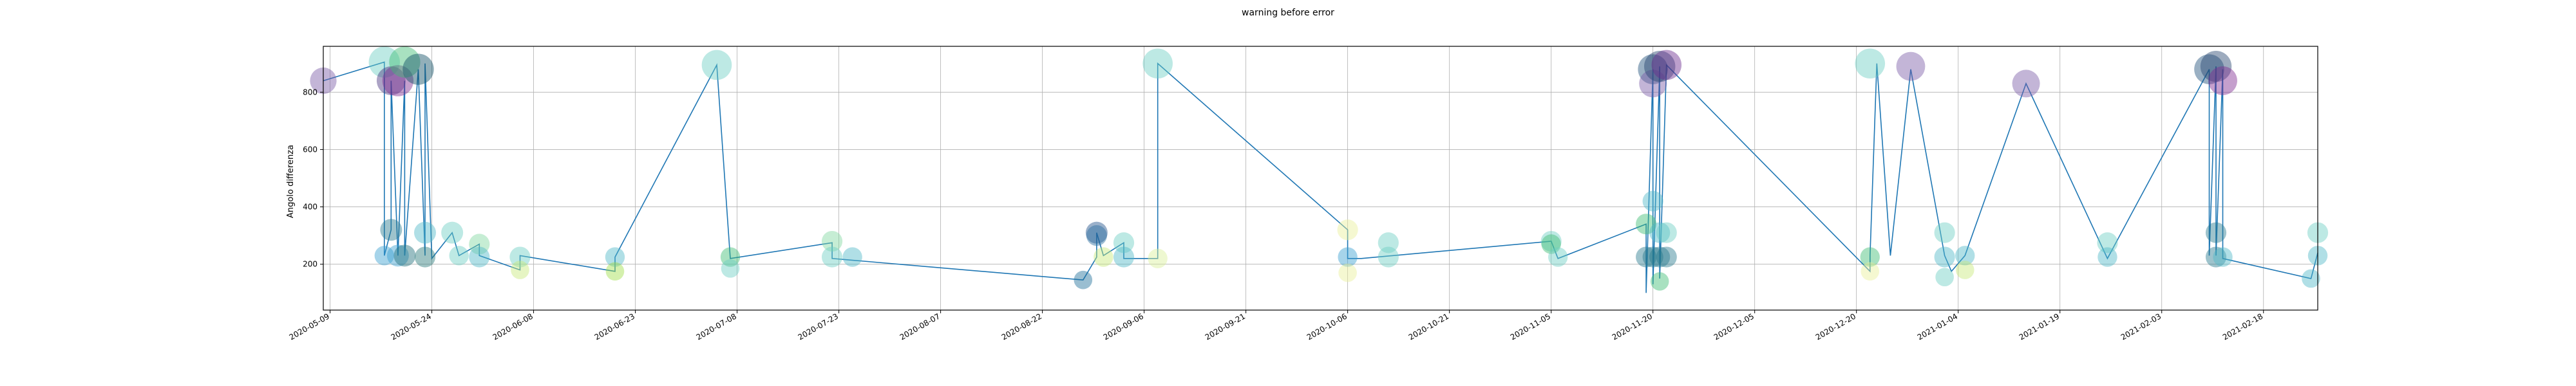  What do you see at coordinates (818, 326) in the screenshot?
I see `x-tick-label: 2020-07-23` at bounding box center [818, 326].